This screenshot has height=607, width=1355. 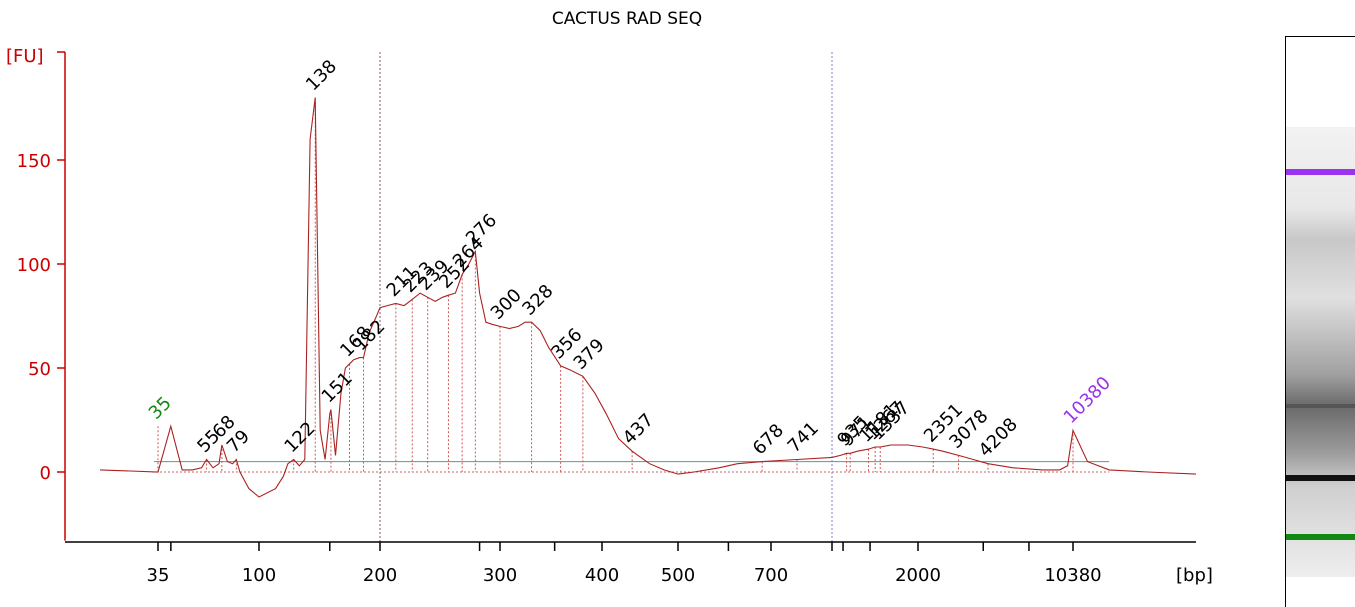 I want to click on x-tick-label: 300, so click(x=500, y=575).